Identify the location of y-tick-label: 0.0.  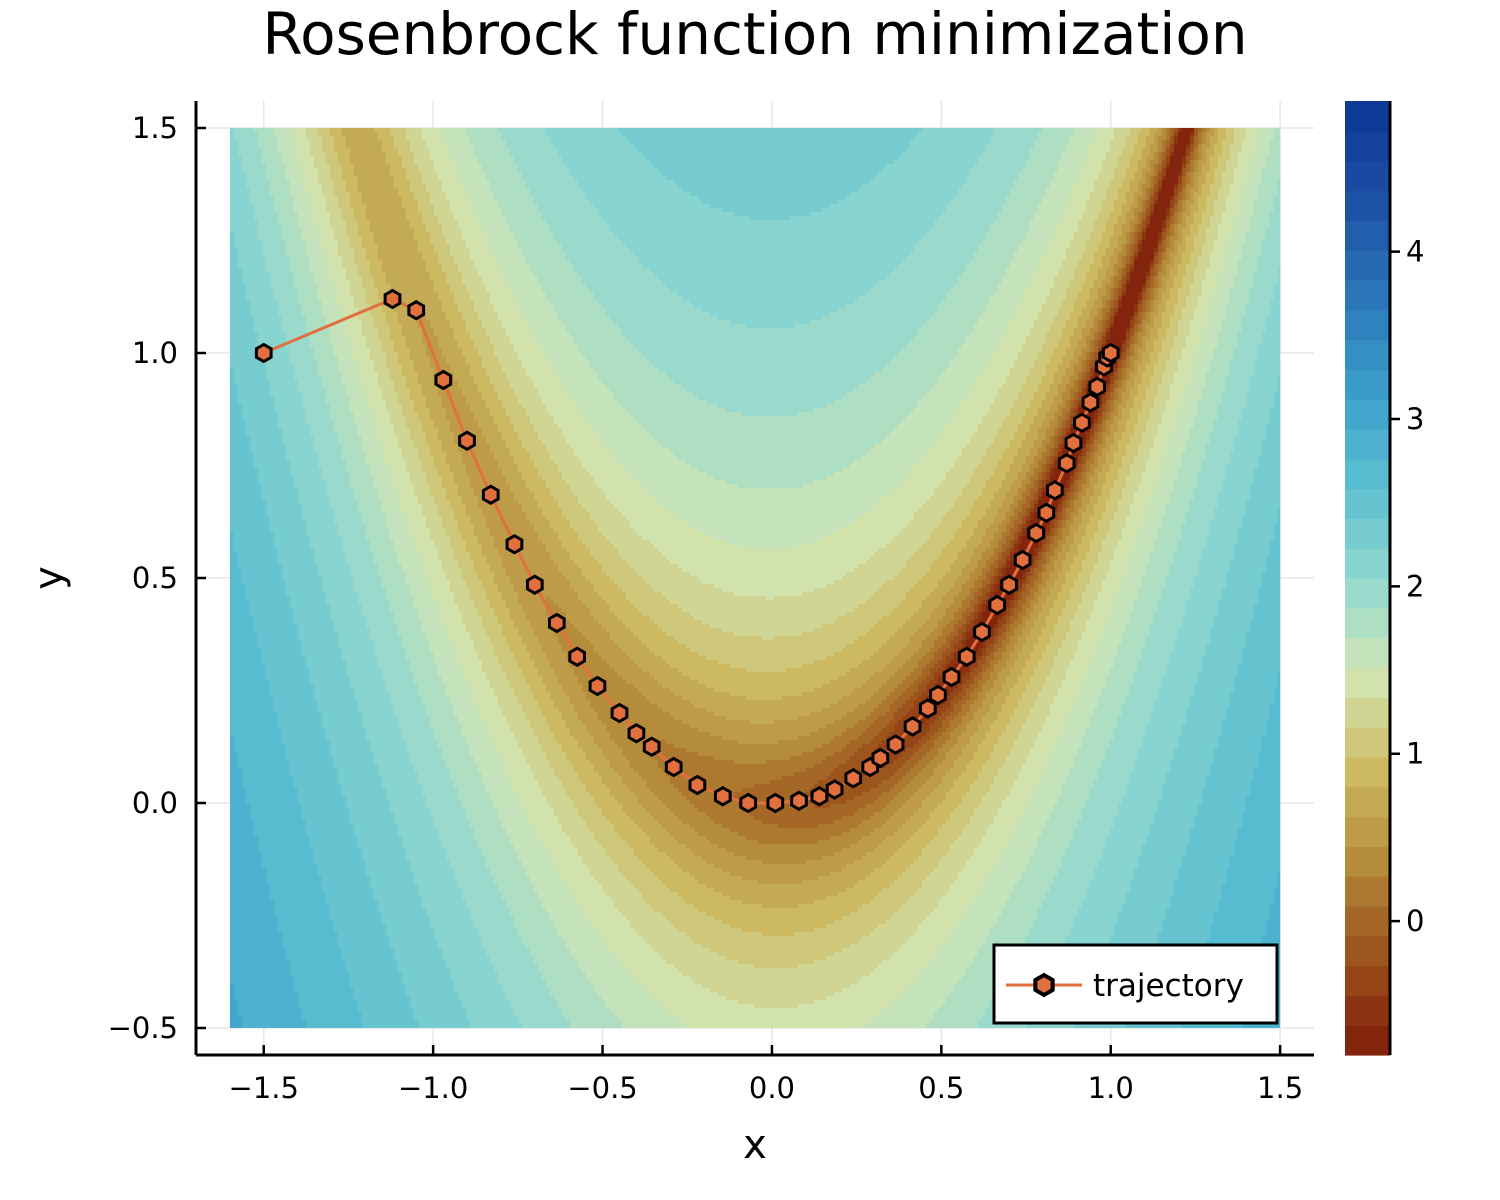
(155, 803).